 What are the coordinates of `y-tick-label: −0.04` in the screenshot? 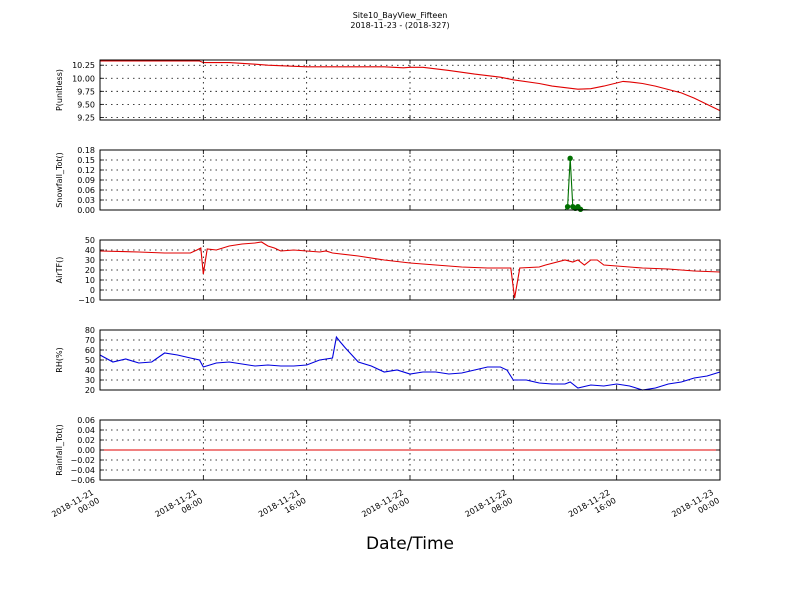 It's located at (82, 470).